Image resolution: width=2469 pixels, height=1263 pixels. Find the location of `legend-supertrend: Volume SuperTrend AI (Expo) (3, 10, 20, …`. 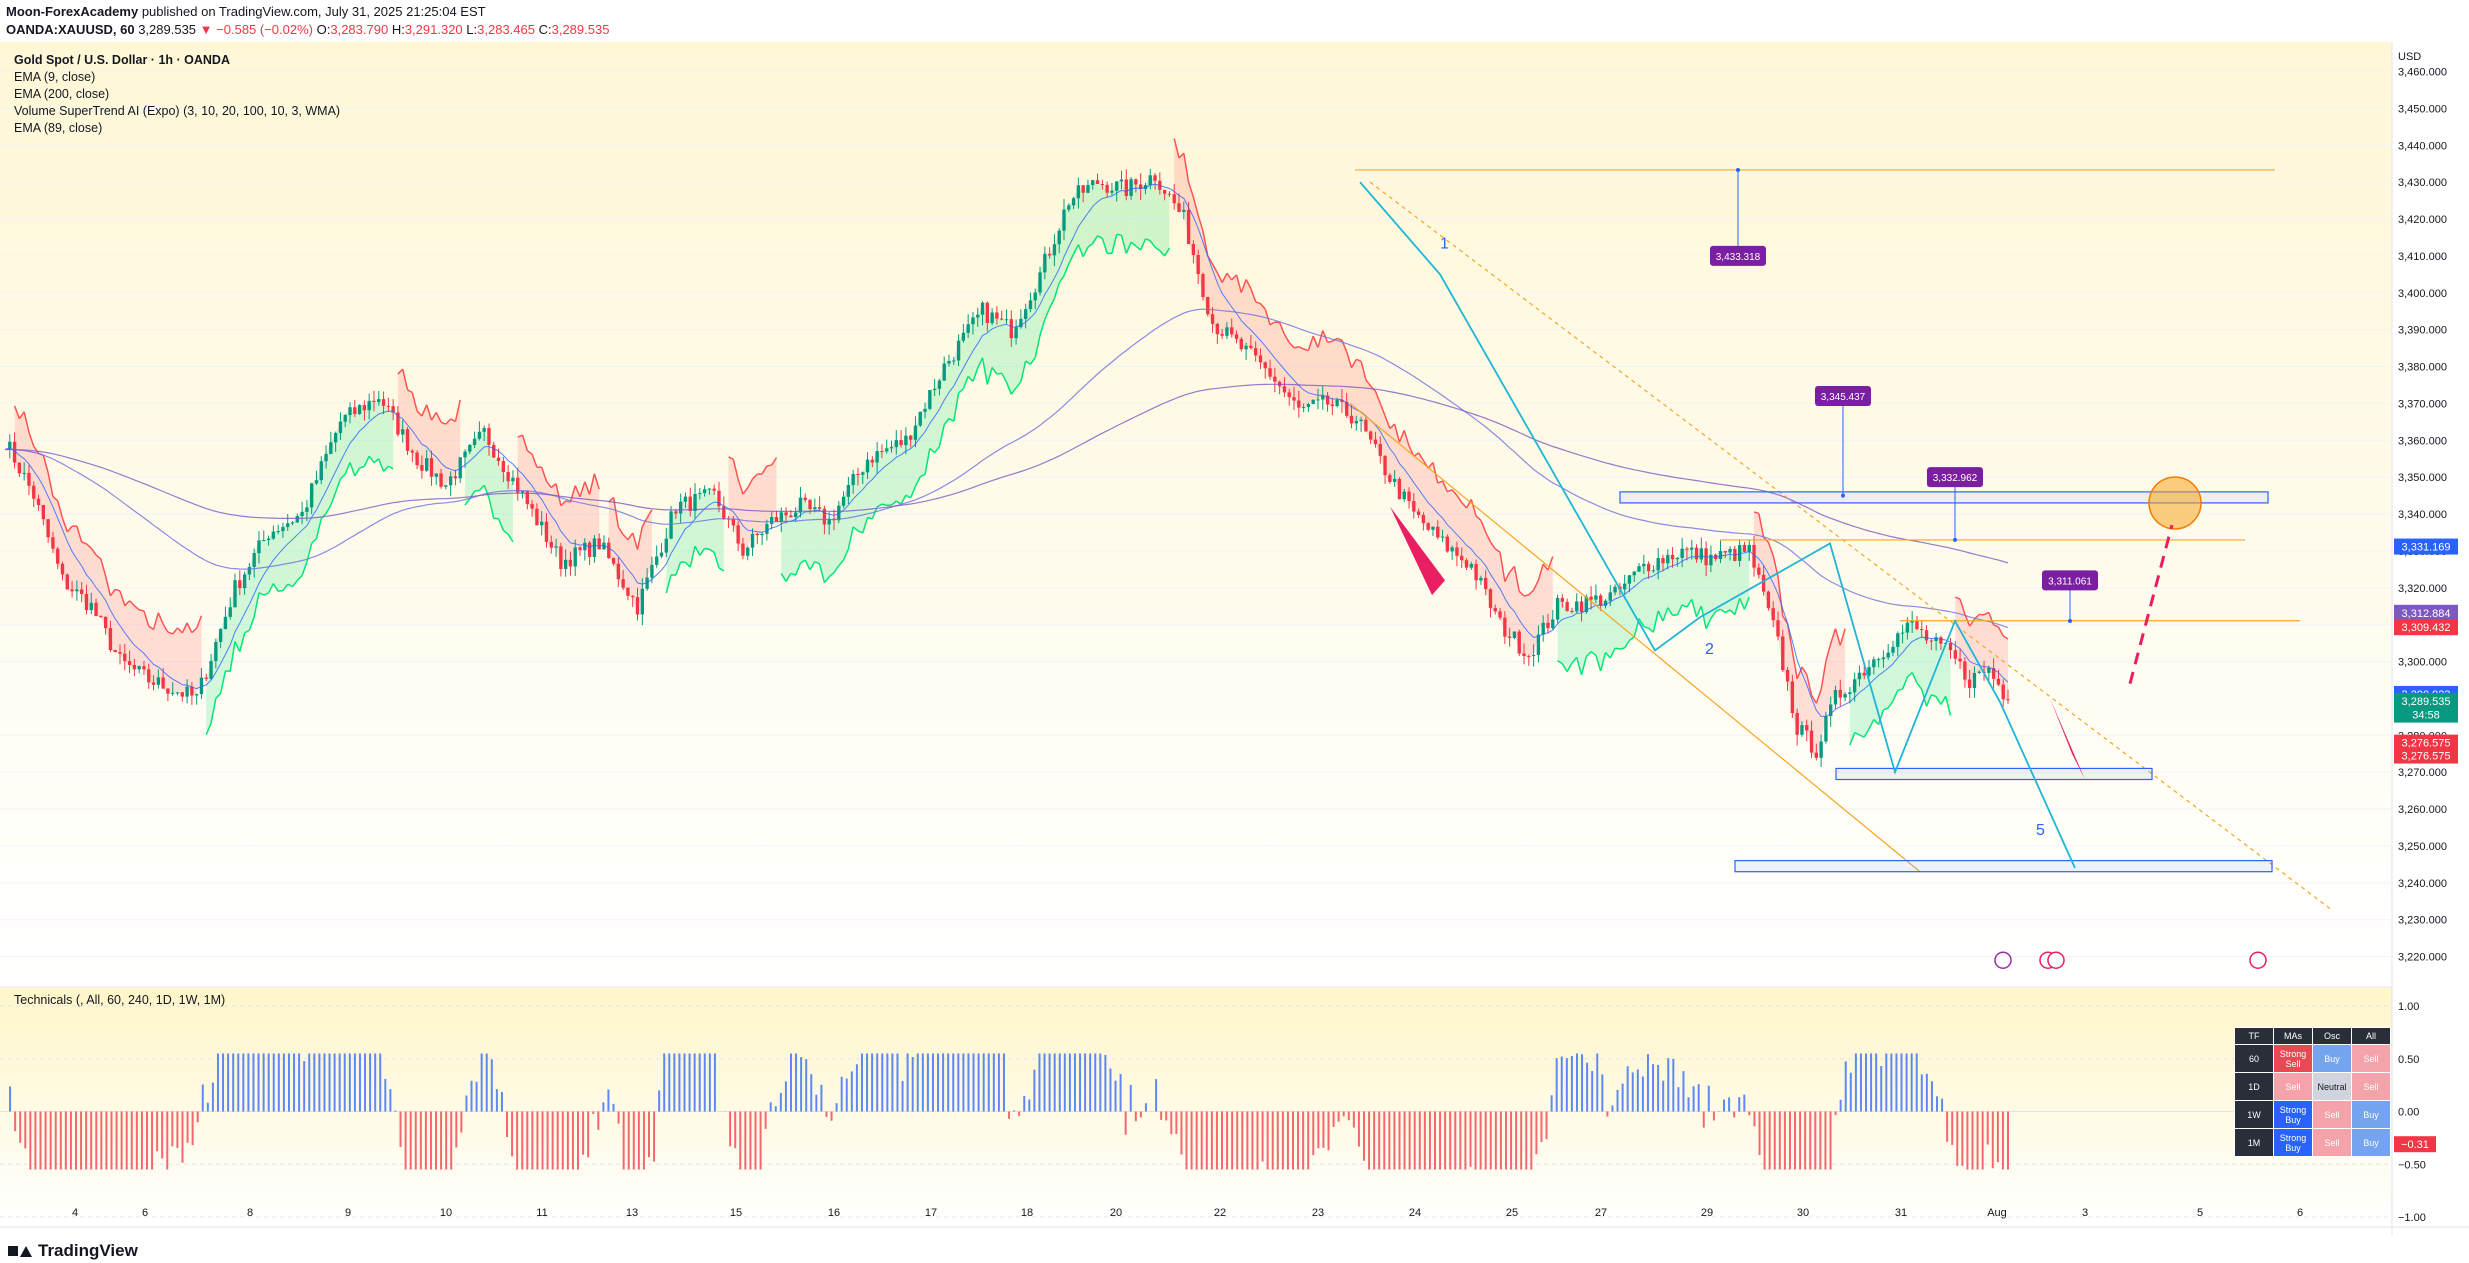

legend-supertrend: Volume SuperTrend AI (Expo) (3, 10, 20, … is located at coordinates (177, 111).